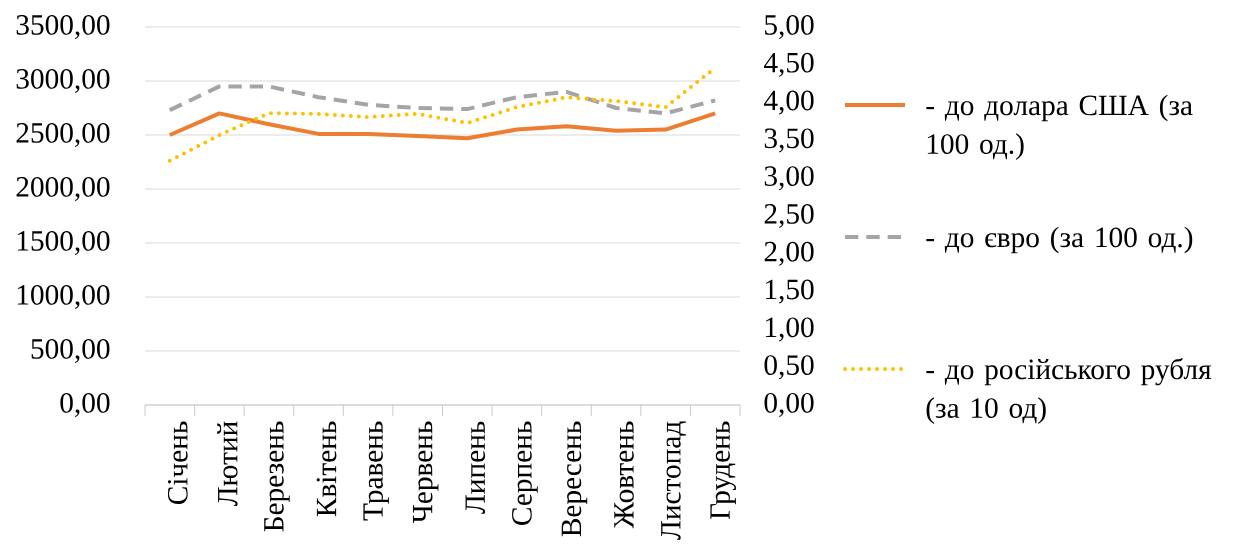 The width and height of the screenshot is (1239, 552). I want to click on y-tick-label: 3500,00, so click(63, 27).